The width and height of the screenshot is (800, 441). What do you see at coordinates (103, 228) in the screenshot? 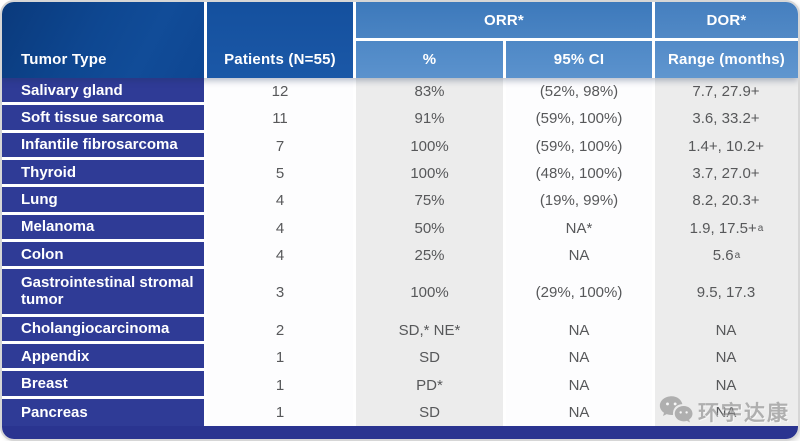
I see `tumor-type-cell: Melanoma` at bounding box center [103, 228].